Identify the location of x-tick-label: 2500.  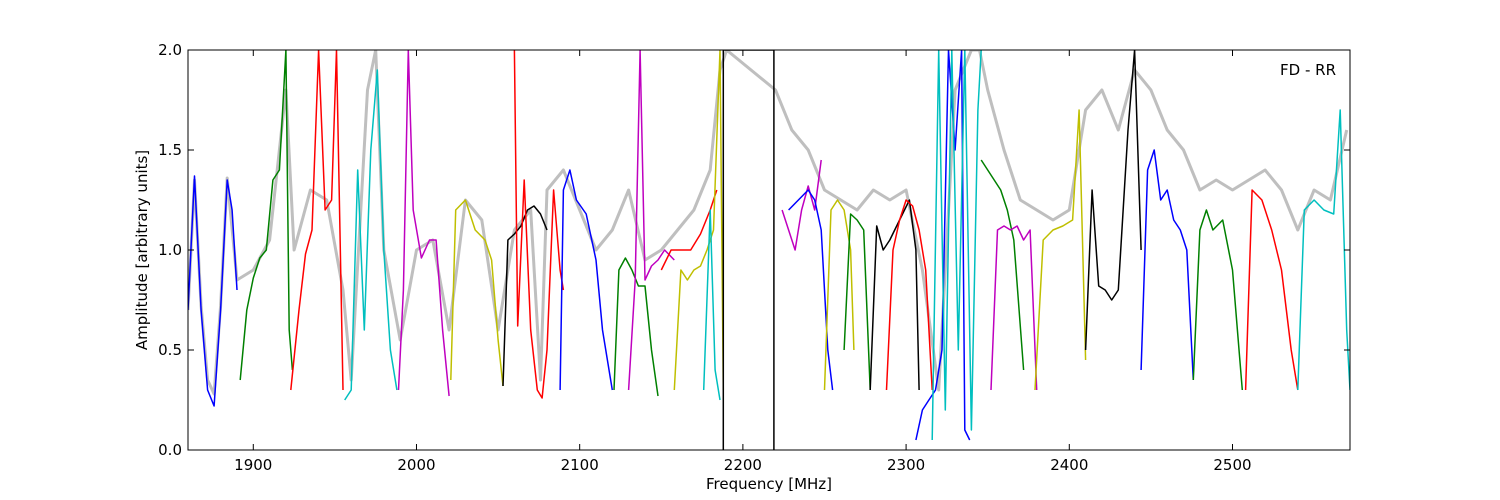
(1232, 465).